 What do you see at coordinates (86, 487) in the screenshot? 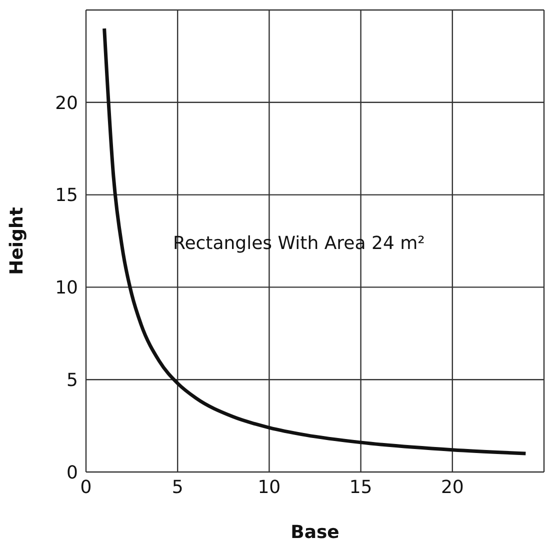
I see `x-tick-label: 0` at bounding box center [86, 487].